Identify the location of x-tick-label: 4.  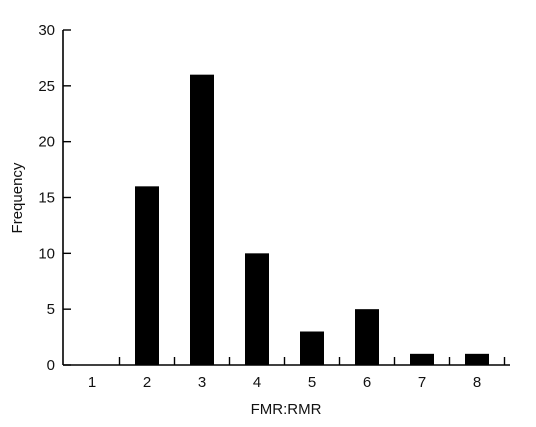
(257, 382).